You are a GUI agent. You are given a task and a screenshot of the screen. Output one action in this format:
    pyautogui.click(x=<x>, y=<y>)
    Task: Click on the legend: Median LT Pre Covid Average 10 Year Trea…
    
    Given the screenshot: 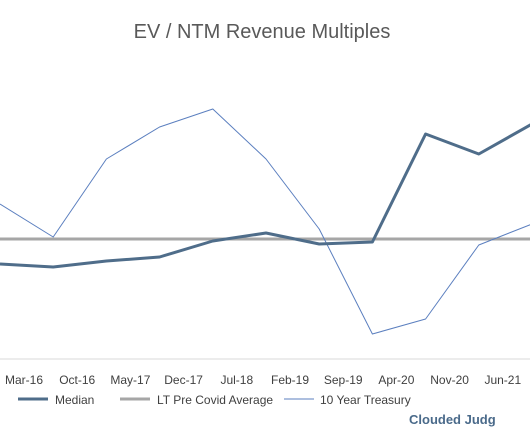 What is the action you would take?
    pyautogui.click(x=214, y=400)
    